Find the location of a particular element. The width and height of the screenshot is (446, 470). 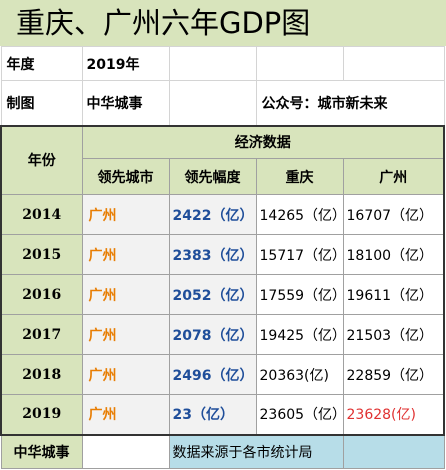

lead-margin-cell: 2078（亿） is located at coordinates (212, 334).